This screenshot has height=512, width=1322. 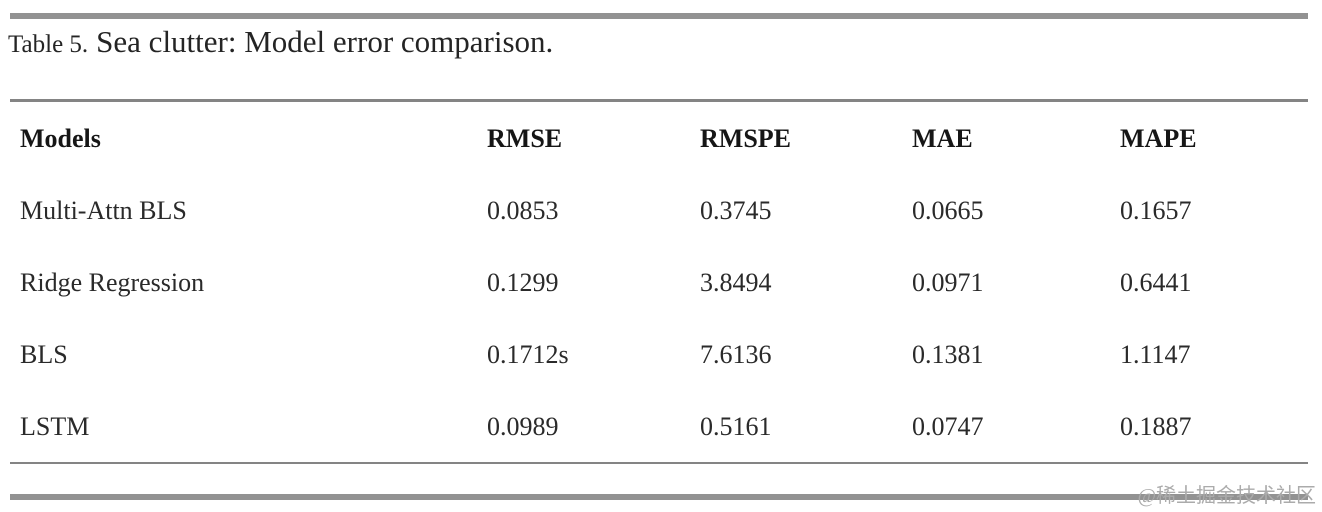 What do you see at coordinates (55, 426) in the screenshot?
I see `table-row-model-name: LSTM` at bounding box center [55, 426].